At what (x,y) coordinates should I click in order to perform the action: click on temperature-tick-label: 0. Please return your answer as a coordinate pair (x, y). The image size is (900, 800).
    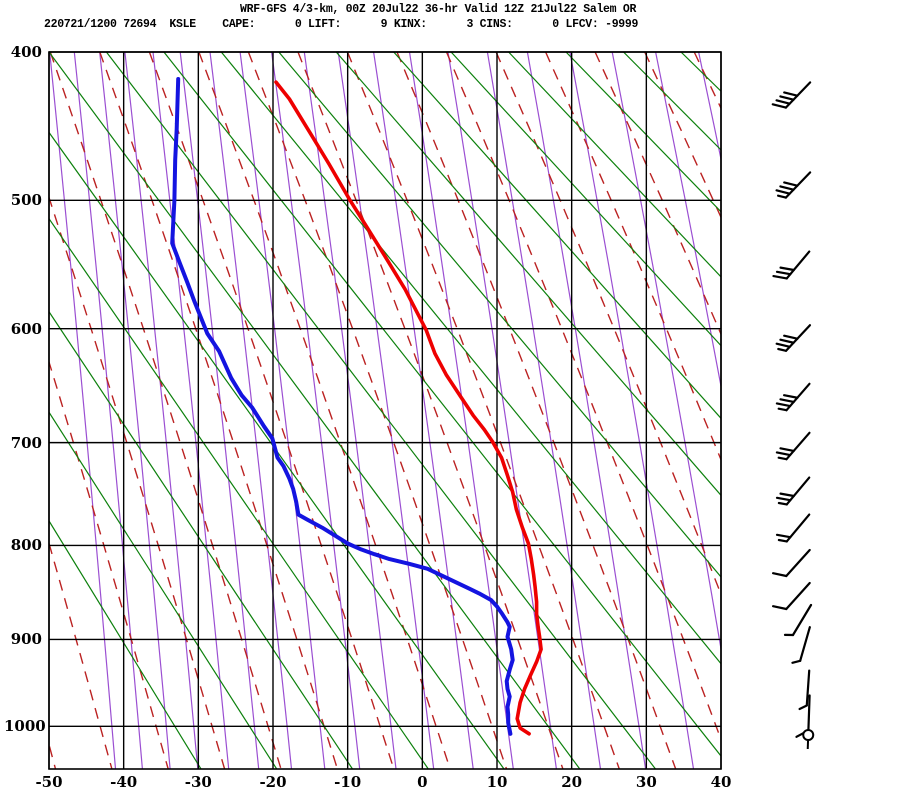
    Looking at the image, I should click on (422, 782).